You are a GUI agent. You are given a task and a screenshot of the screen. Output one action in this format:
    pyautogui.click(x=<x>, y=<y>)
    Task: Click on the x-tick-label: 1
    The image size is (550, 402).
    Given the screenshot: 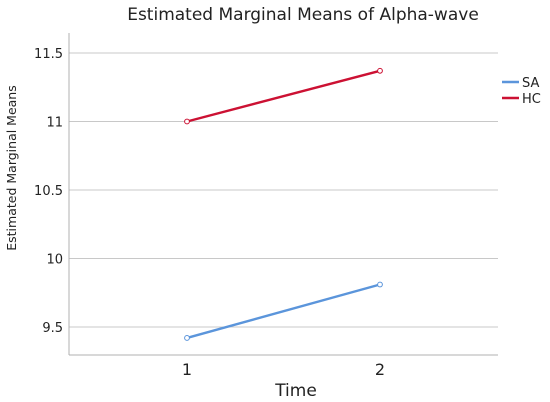 What is the action you would take?
    pyautogui.click(x=187, y=369)
    